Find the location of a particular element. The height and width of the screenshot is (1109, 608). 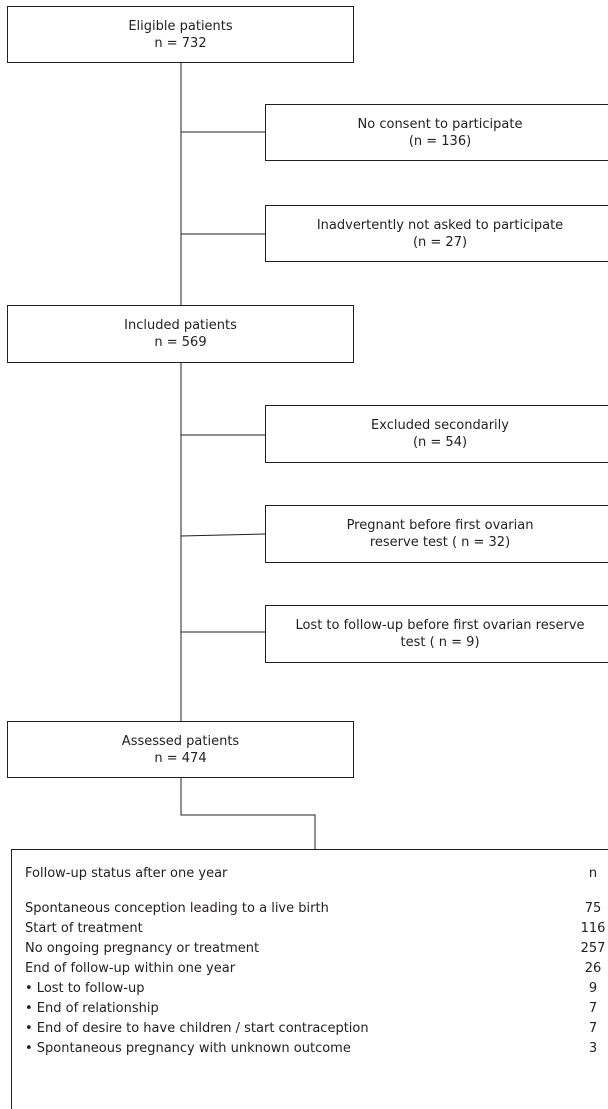

eligible-title: Eligible patients is located at coordinates (180, 26).